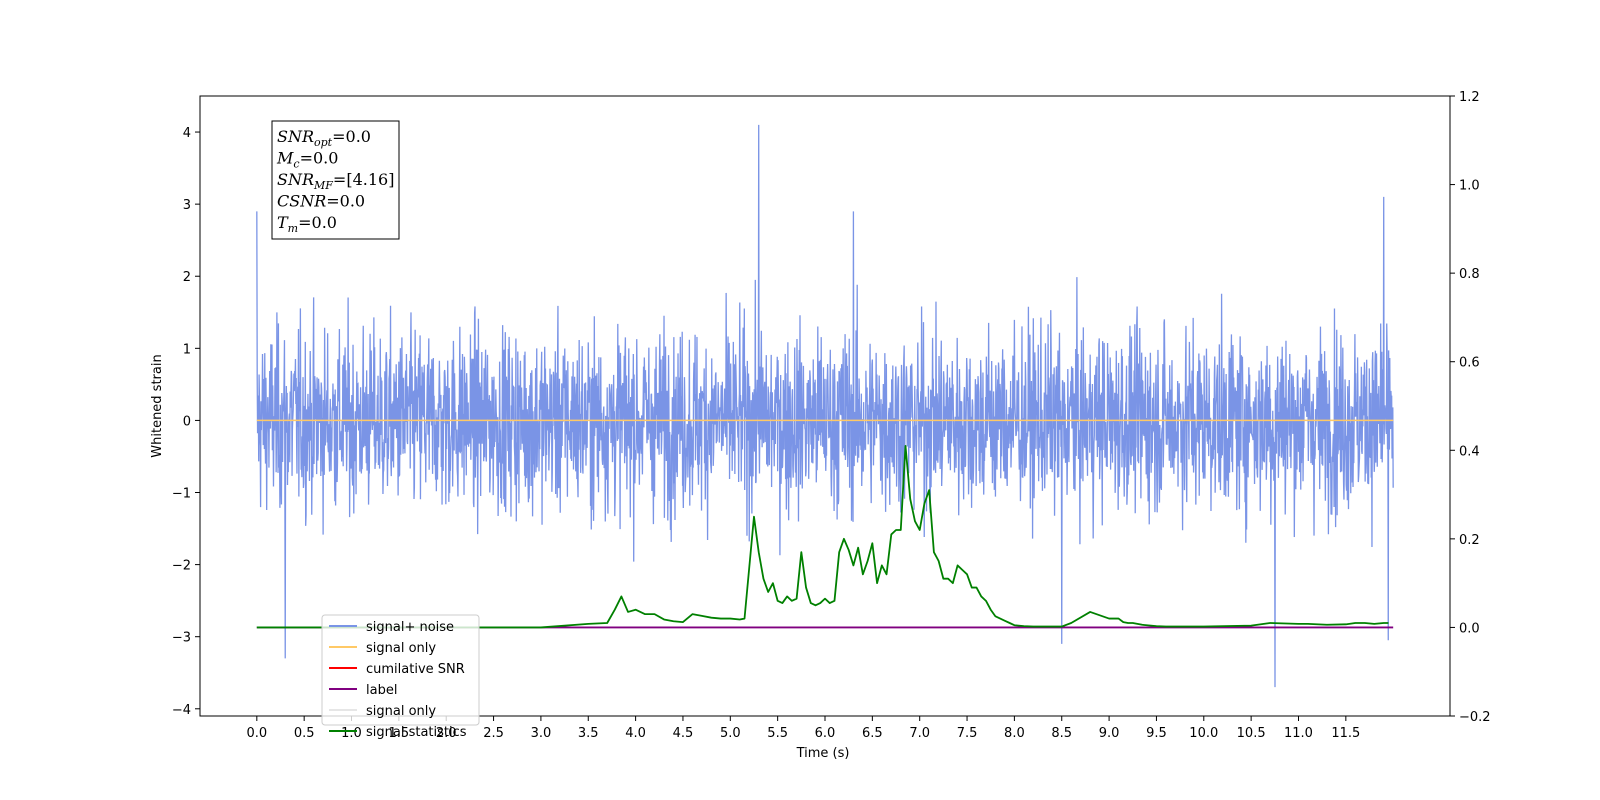 Image resolution: width=1600 pixels, height=800 pixels. I want to click on x-tick-label: 5.5, so click(777, 733).